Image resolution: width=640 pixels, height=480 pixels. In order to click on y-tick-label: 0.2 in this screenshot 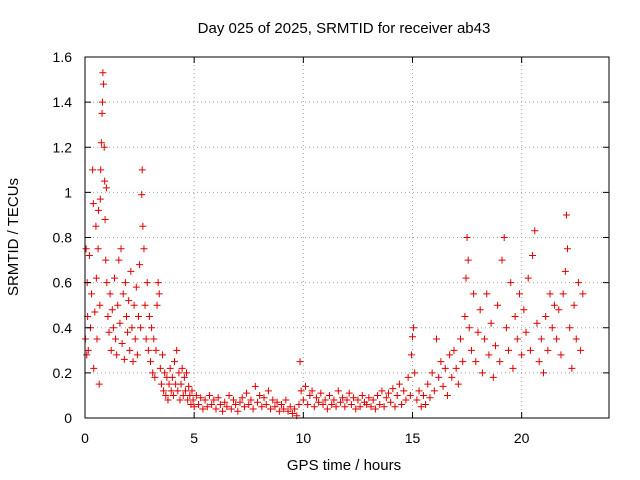, I will do `click(63, 373)`.